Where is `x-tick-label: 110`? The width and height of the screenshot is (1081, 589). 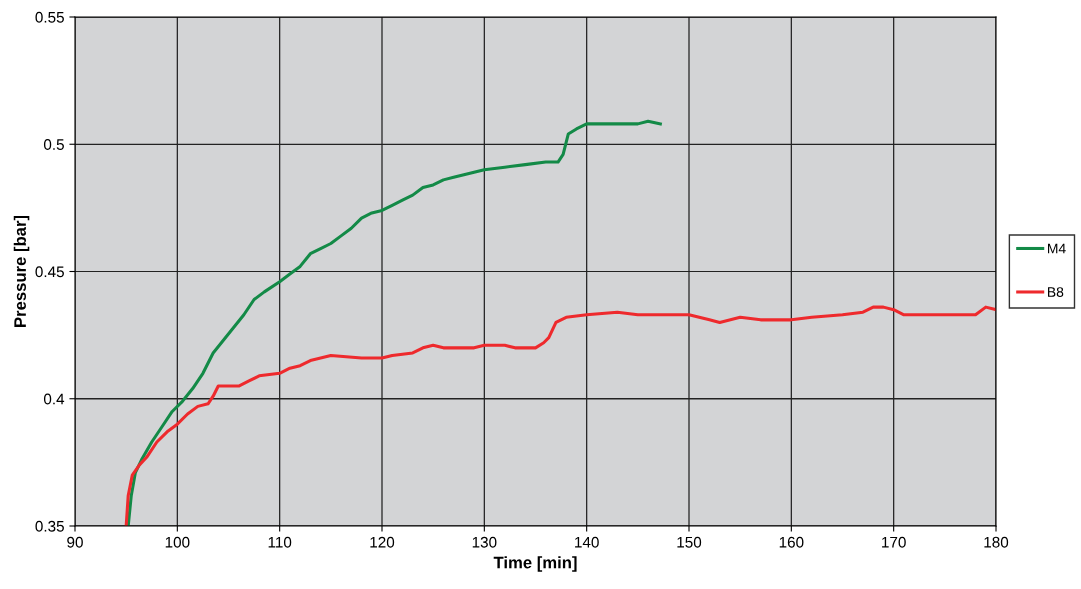
x-tick-label: 110 is located at coordinates (280, 542).